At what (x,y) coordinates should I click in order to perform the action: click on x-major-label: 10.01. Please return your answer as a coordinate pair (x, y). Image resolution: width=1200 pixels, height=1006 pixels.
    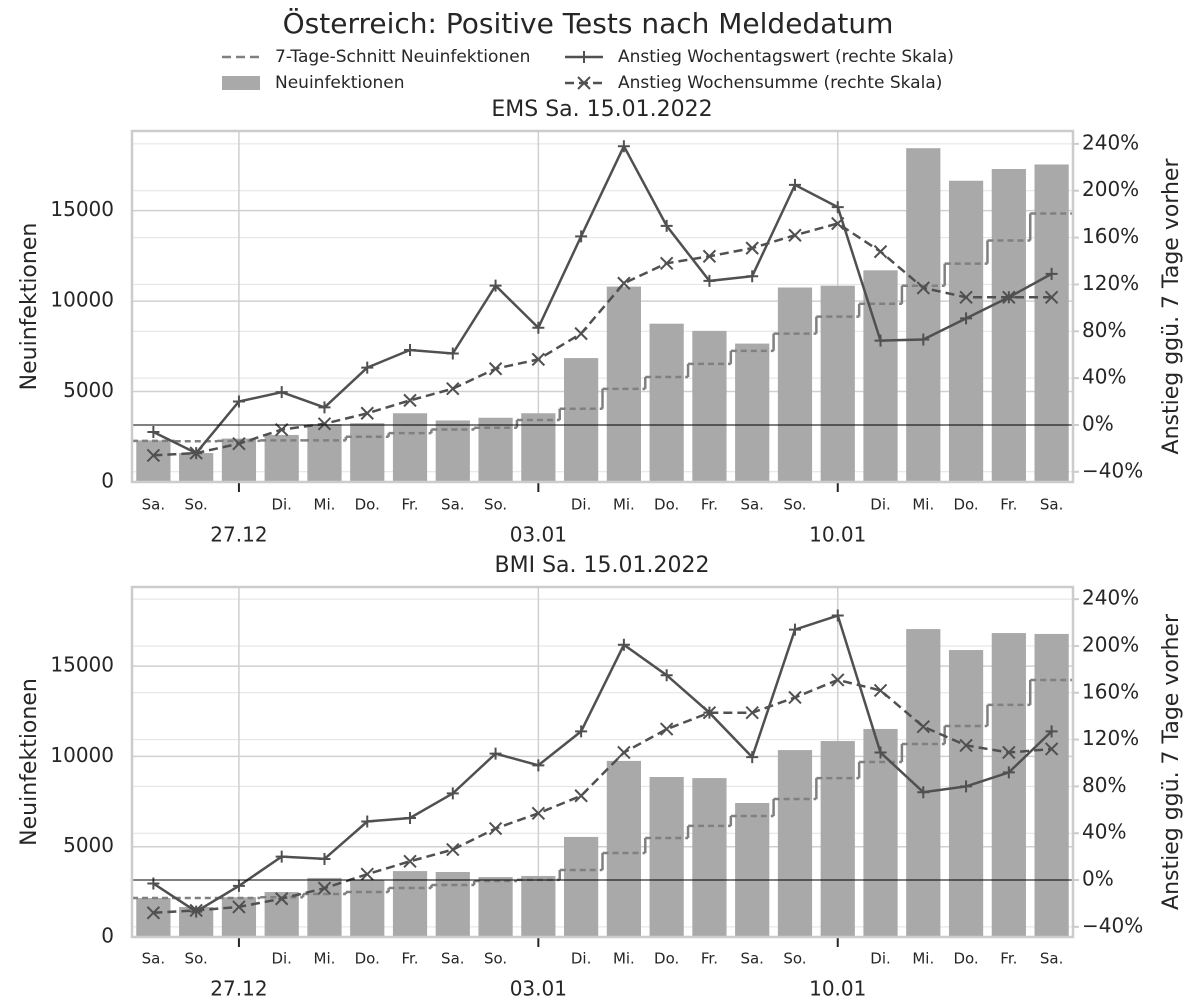
    Looking at the image, I should click on (837, 535).